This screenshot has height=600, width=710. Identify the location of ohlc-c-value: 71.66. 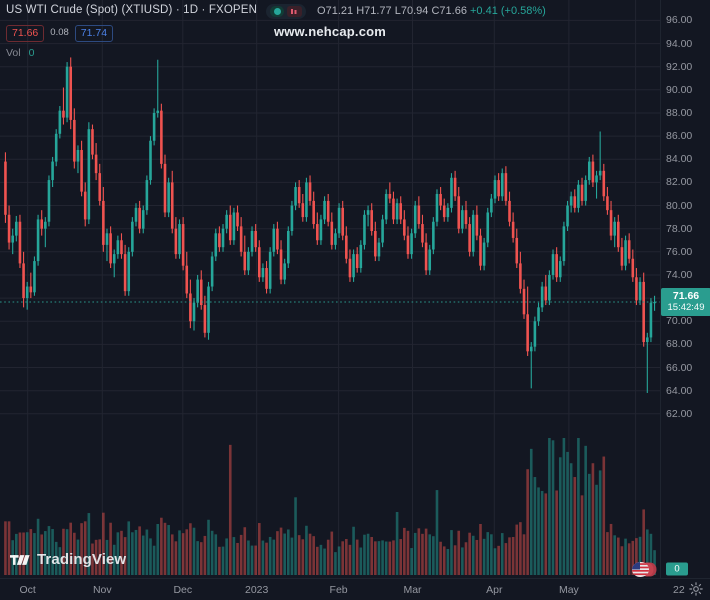
(453, 10).